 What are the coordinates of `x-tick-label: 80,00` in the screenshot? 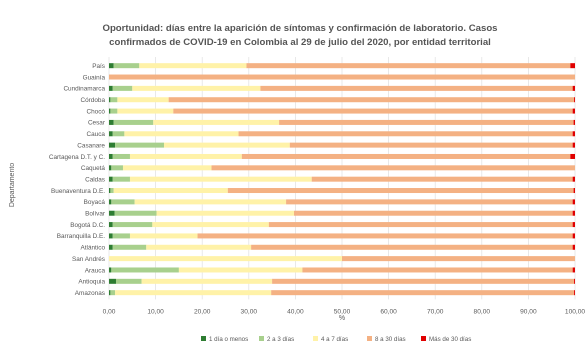 It's located at (482, 311).